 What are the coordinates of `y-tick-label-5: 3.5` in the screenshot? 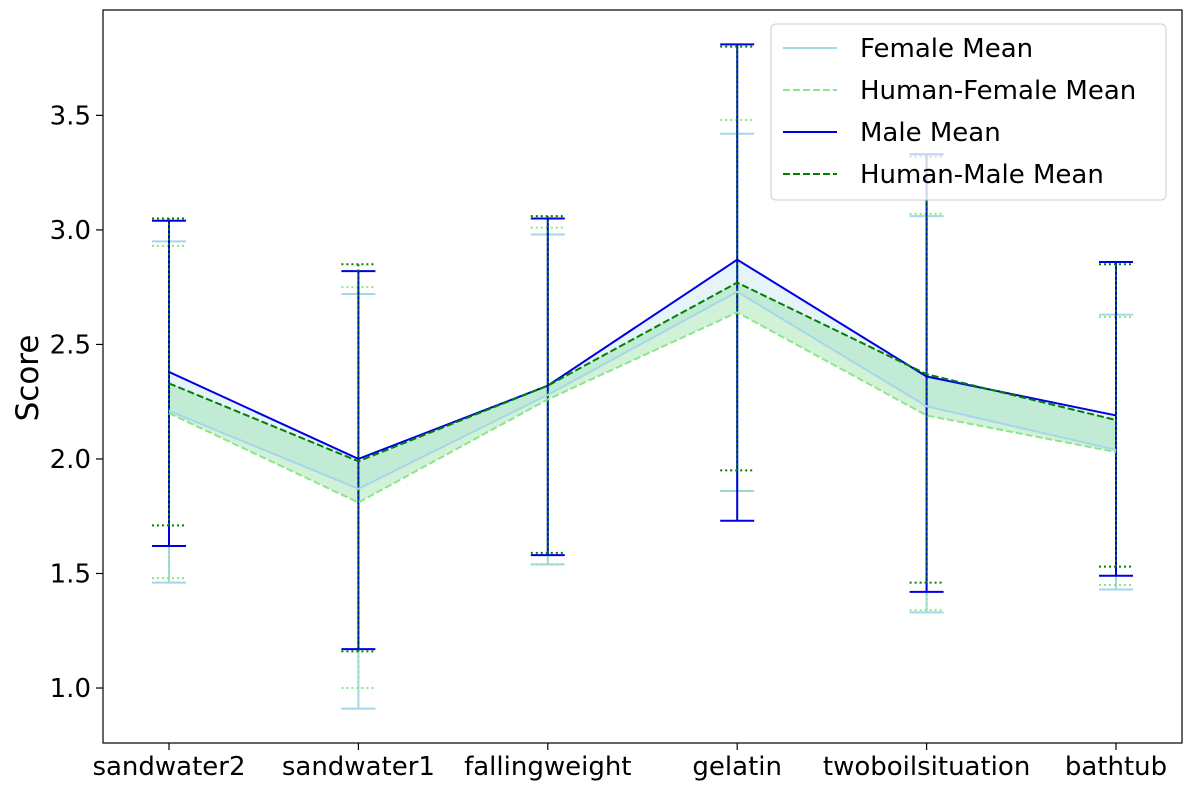 It's located at (70, 116).